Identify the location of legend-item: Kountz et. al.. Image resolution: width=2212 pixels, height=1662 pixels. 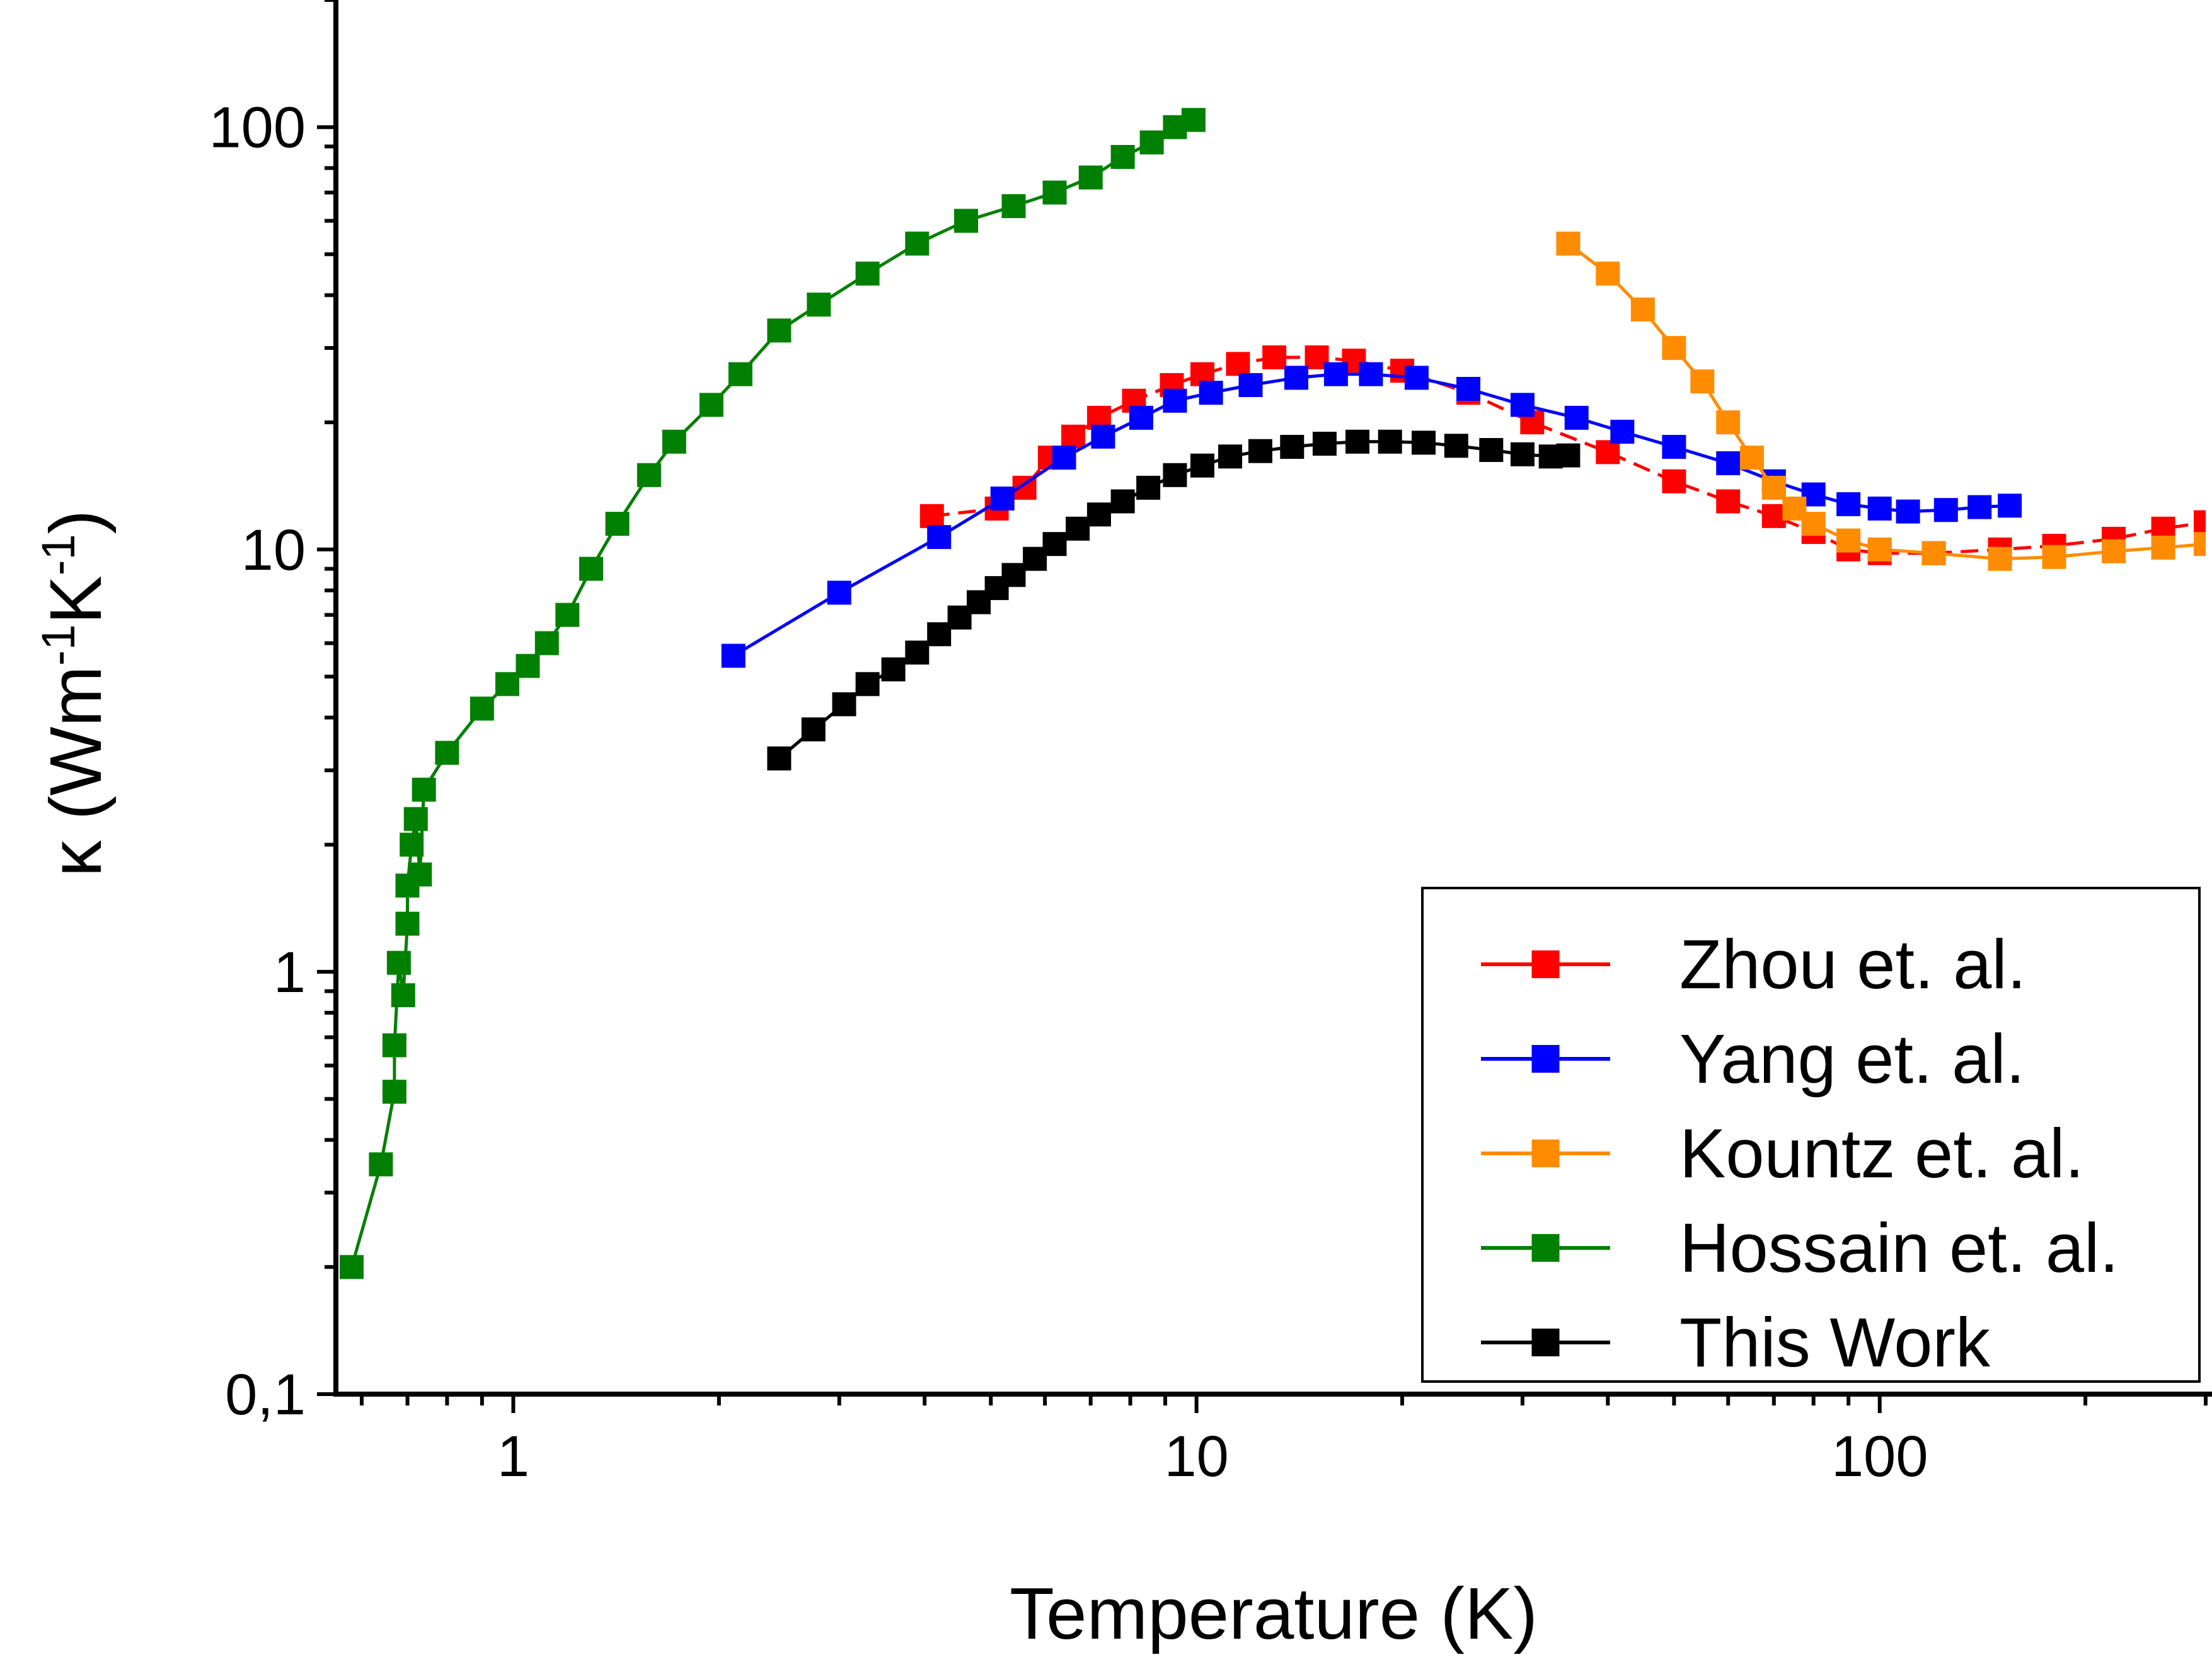
(1782, 1153).